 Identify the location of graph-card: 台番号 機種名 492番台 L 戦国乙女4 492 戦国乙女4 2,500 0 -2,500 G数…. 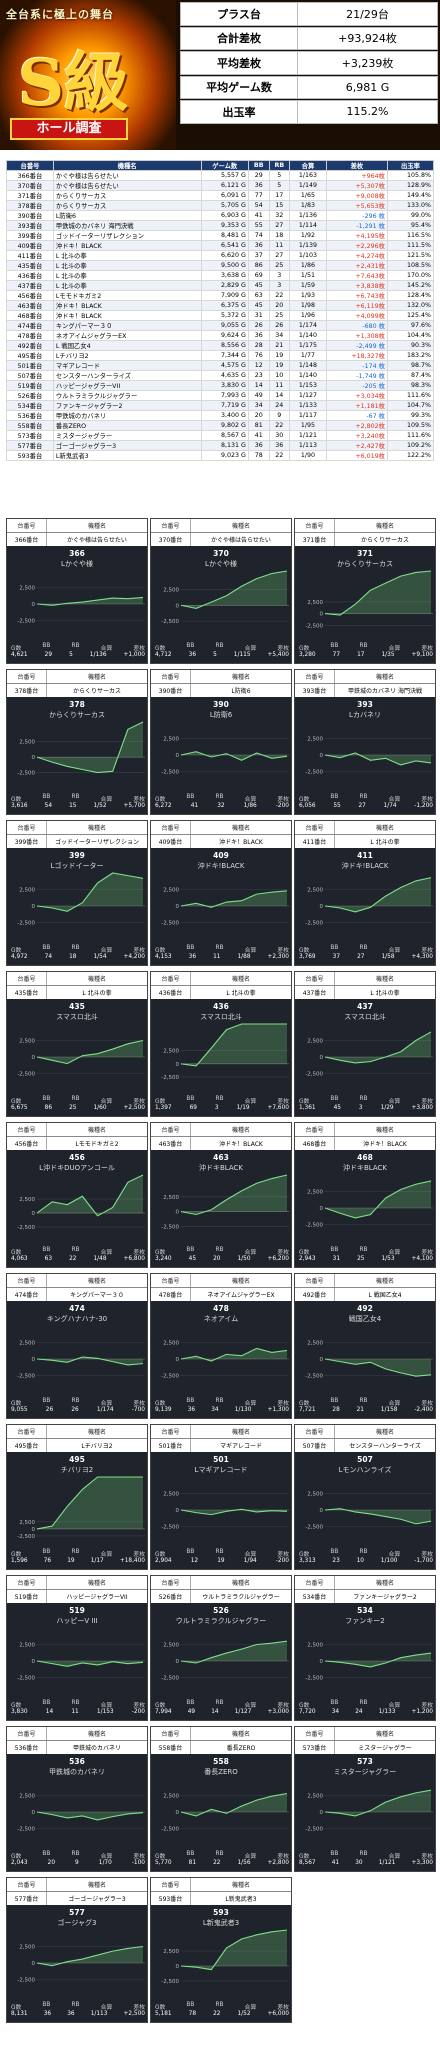
(365, 1346).